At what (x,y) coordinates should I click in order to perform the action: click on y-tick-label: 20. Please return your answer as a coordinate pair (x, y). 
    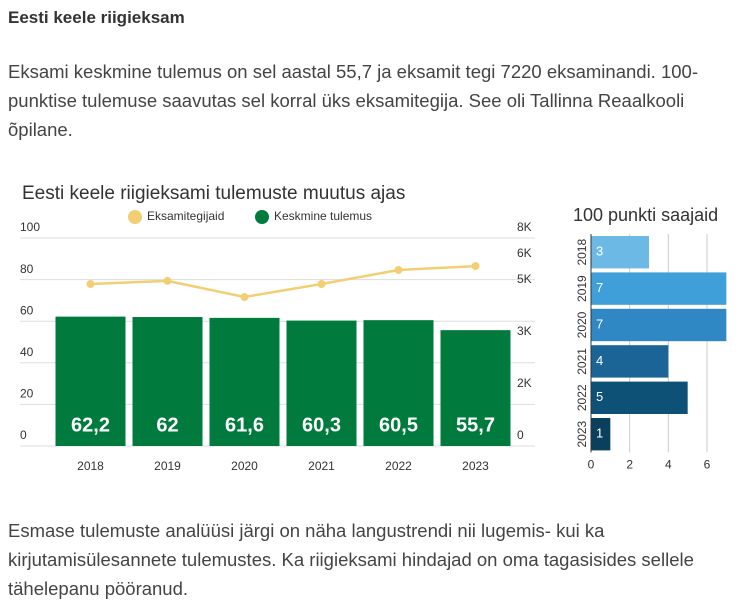
    Looking at the image, I should click on (27, 394).